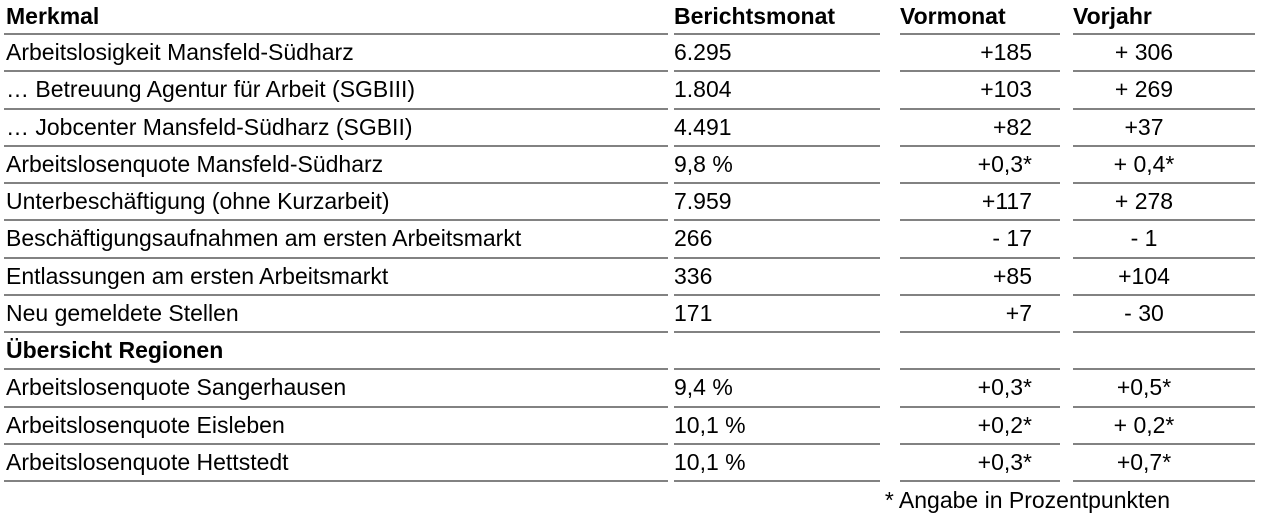  What do you see at coordinates (1164, 17) in the screenshot?
I see `column-header-vorjahr: Vorjahr` at bounding box center [1164, 17].